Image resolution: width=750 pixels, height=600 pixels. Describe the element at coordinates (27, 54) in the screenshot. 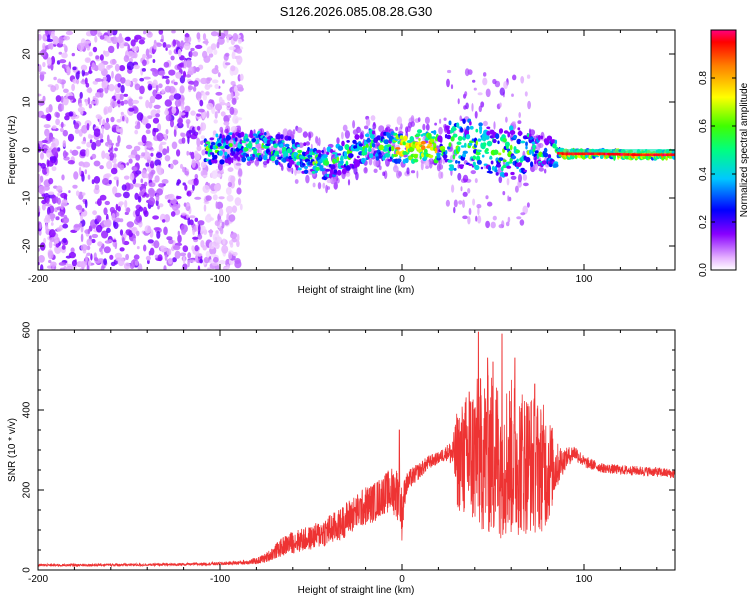

I see `y-tick-label: 20` at that location.